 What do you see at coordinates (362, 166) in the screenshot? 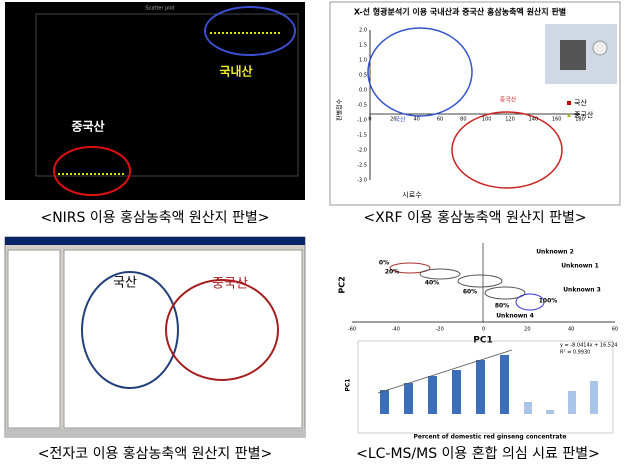
I see `y-tick-label: -2.5` at bounding box center [362, 166].